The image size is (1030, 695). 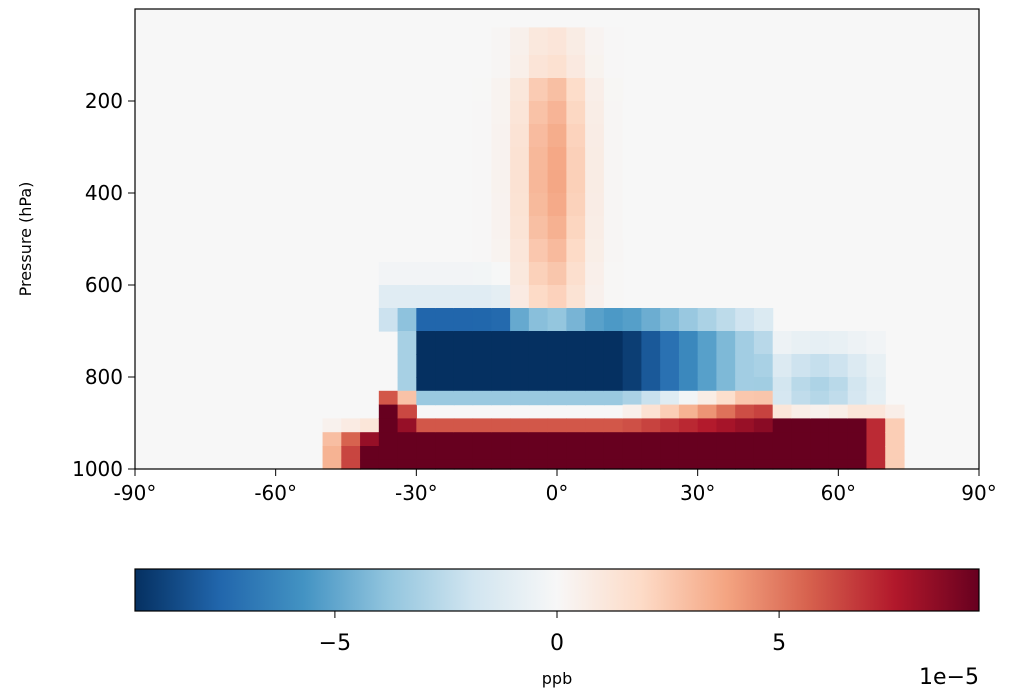 What do you see at coordinates (949, 677) in the screenshot?
I see `colorbar-offset-text: 1e−5` at bounding box center [949, 677].